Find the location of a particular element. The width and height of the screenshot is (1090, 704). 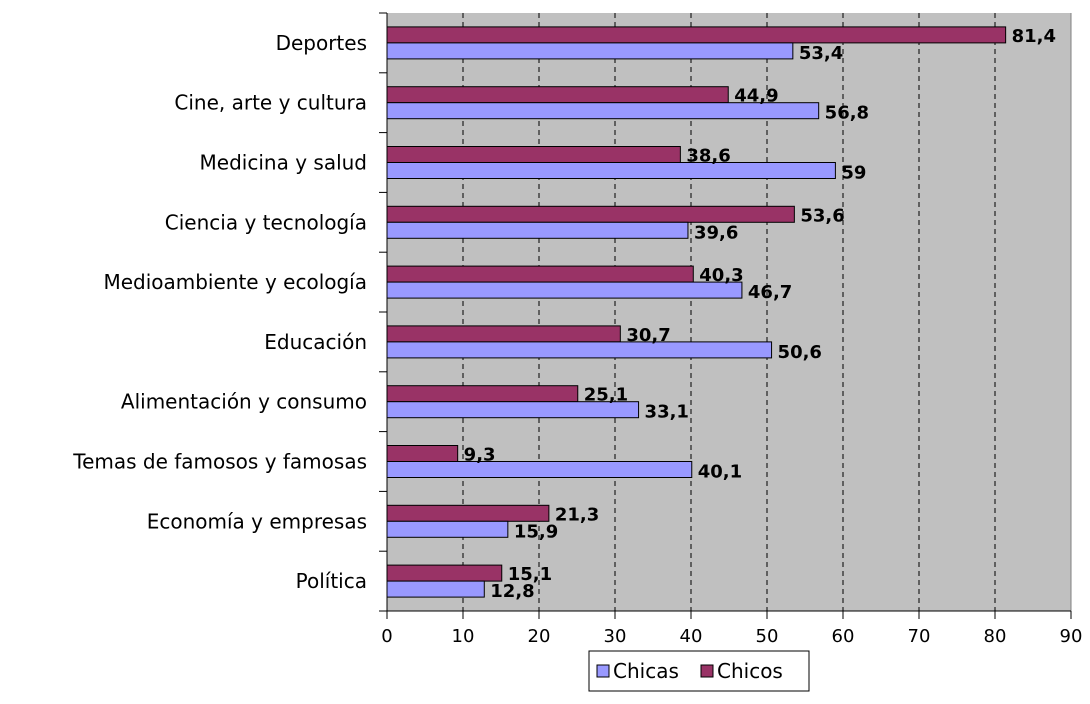

x-tick-label: 0 is located at coordinates (386, 636).